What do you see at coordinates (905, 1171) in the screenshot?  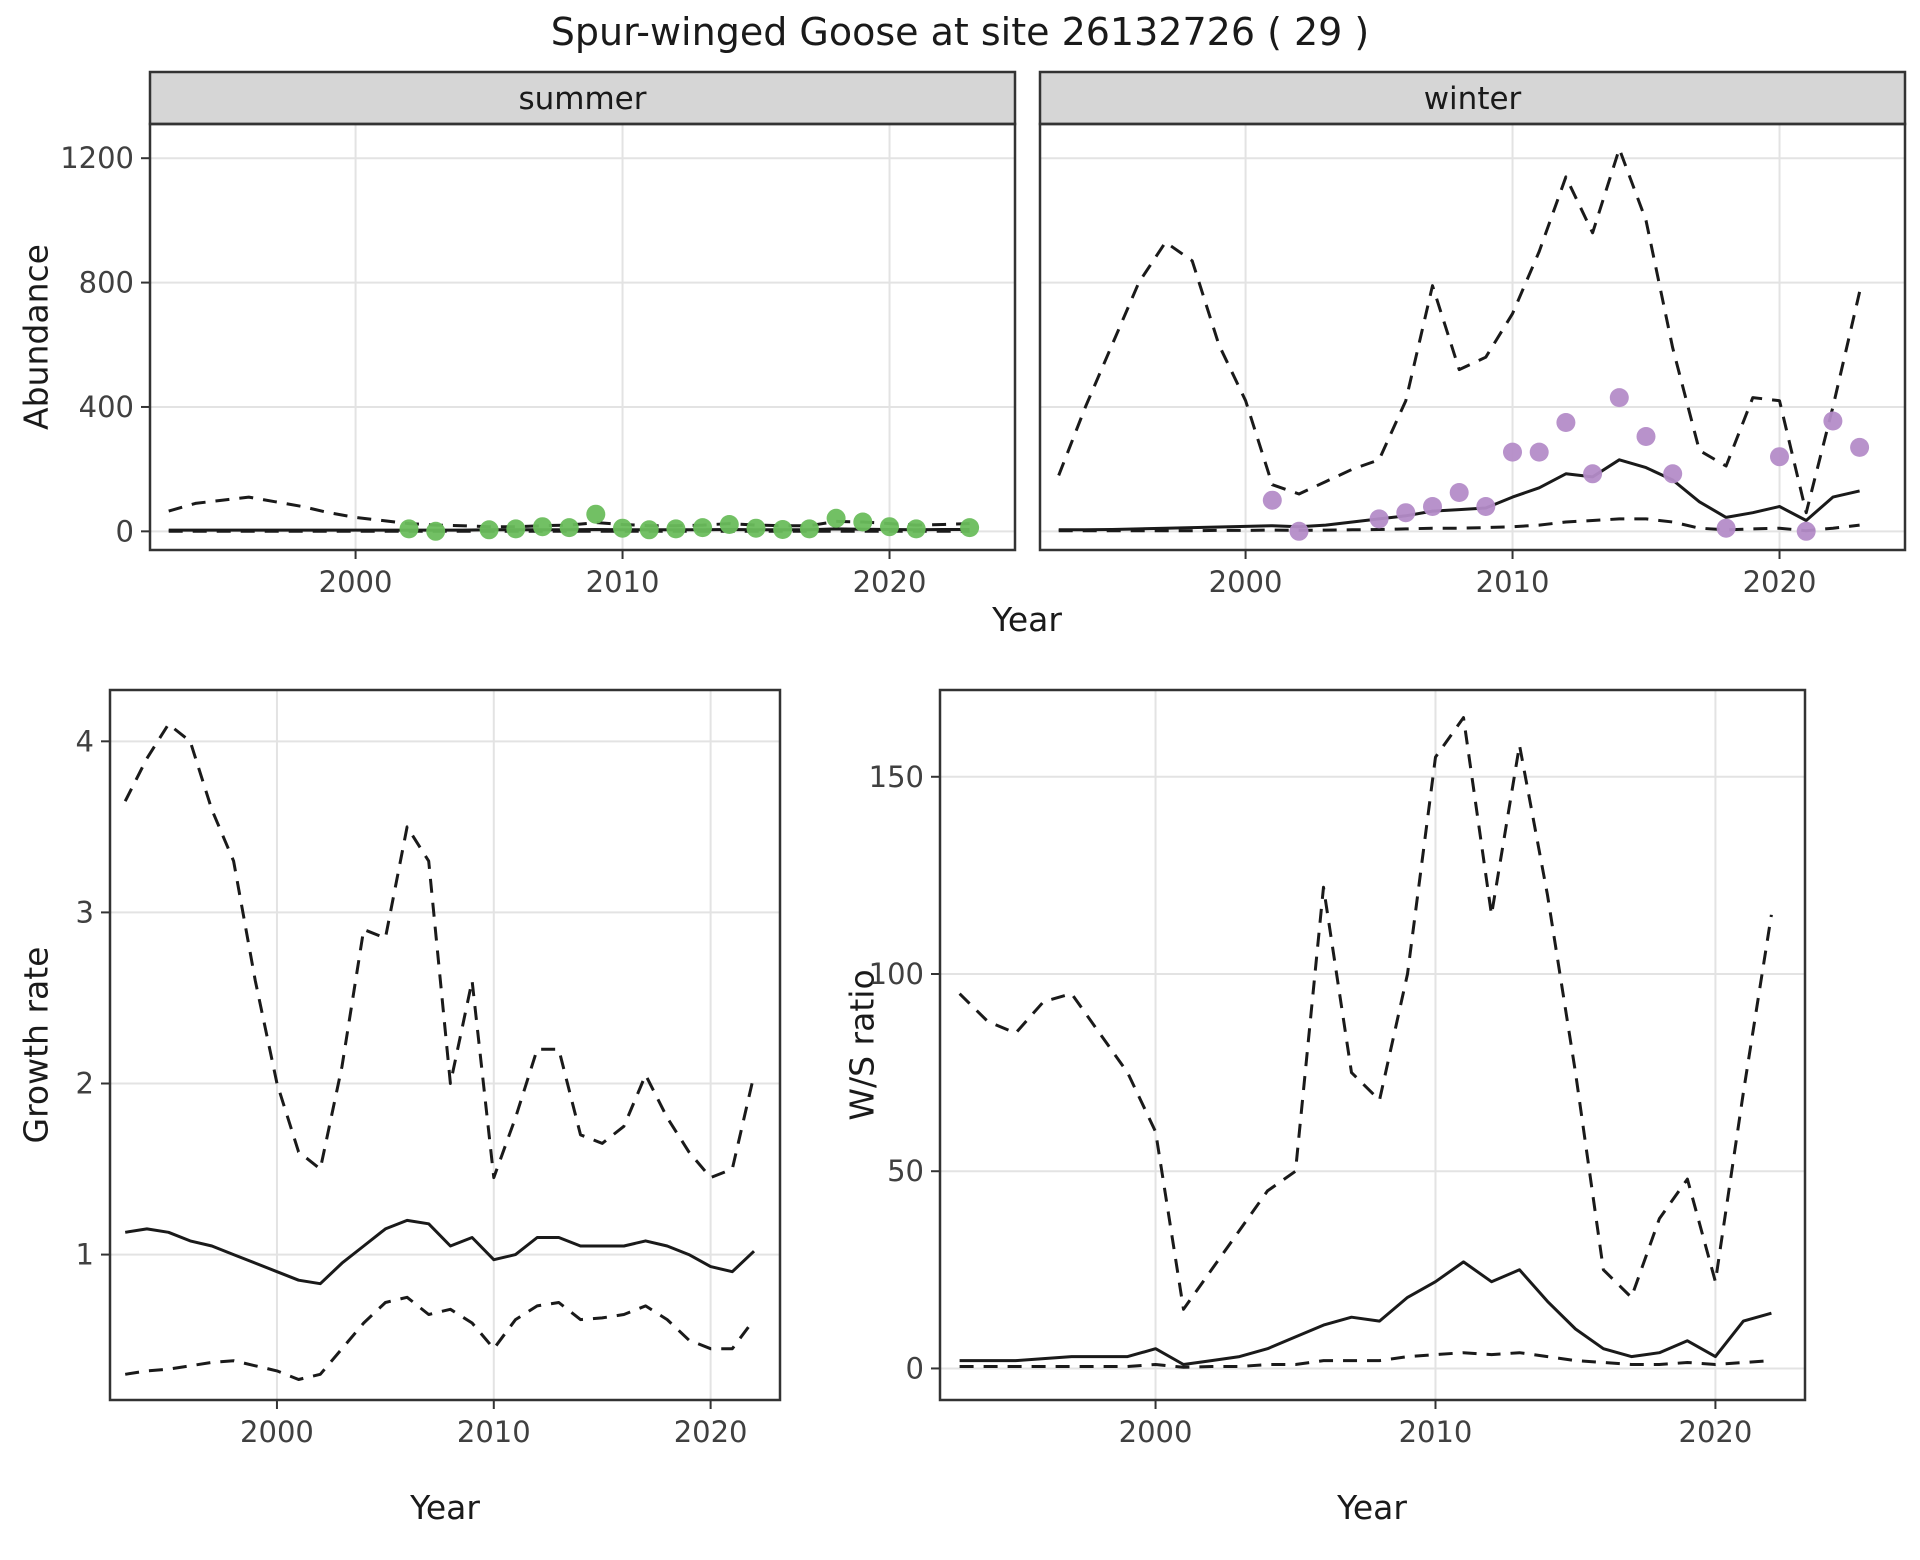 I see `y-tick-label: 50` at bounding box center [905, 1171].